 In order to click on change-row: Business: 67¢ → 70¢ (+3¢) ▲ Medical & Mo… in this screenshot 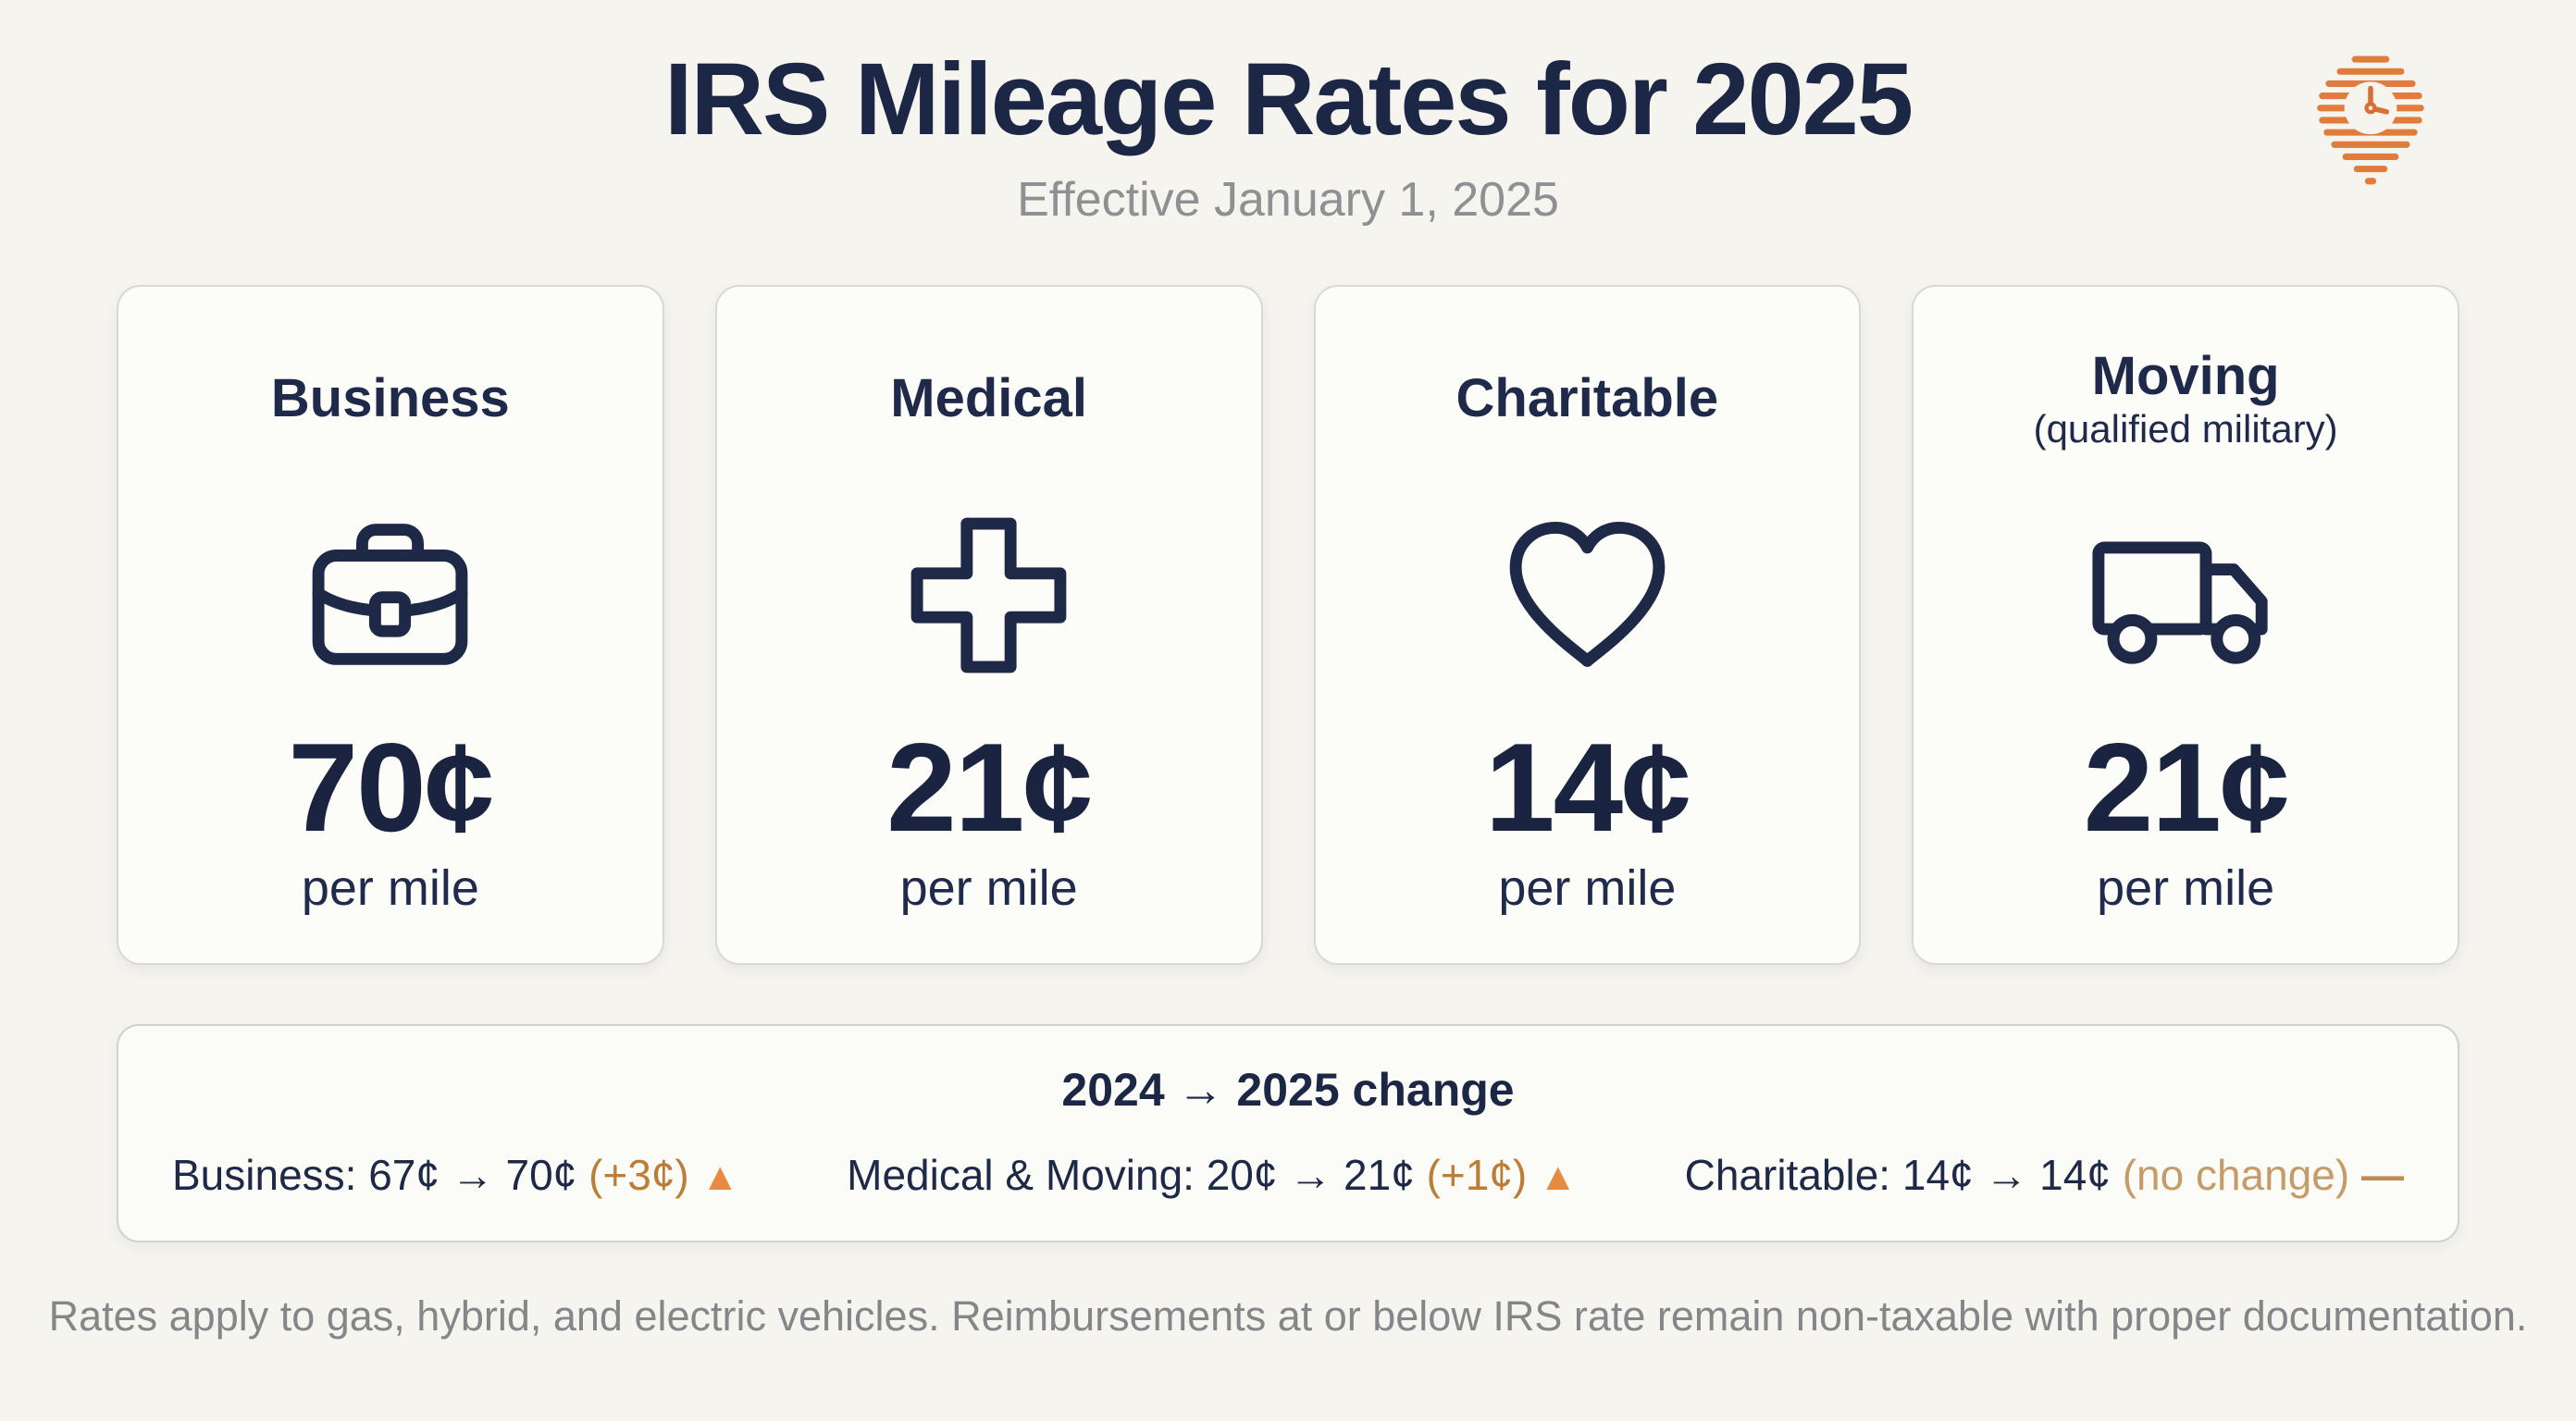, I will do `click(1288, 1175)`.